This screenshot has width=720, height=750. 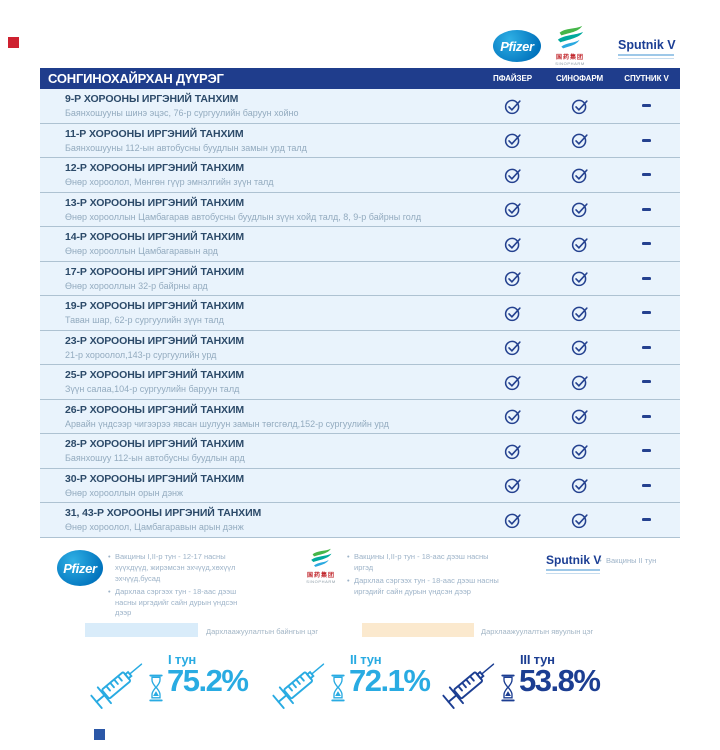 What do you see at coordinates (646, 78) in the screenshot?
I see `column-header-sputnik: СПУТНИК V` at bounding box center [646, 78].